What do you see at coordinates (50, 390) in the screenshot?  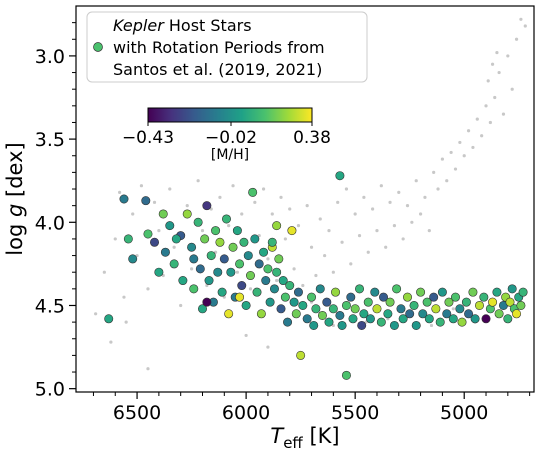 I see `y-tick-label: 5.0` at bounding box center [50, 390].